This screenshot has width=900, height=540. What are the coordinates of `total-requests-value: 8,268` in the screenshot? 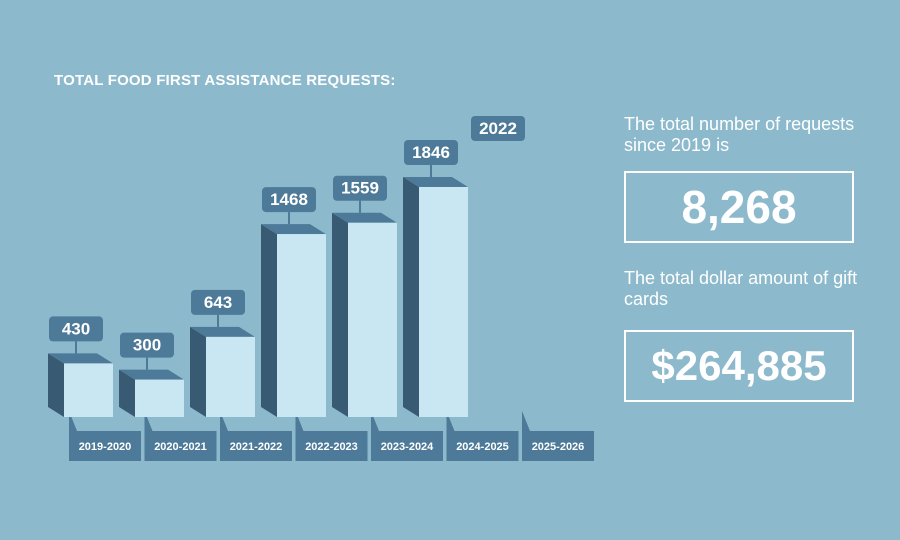 It's located at (739, 207).